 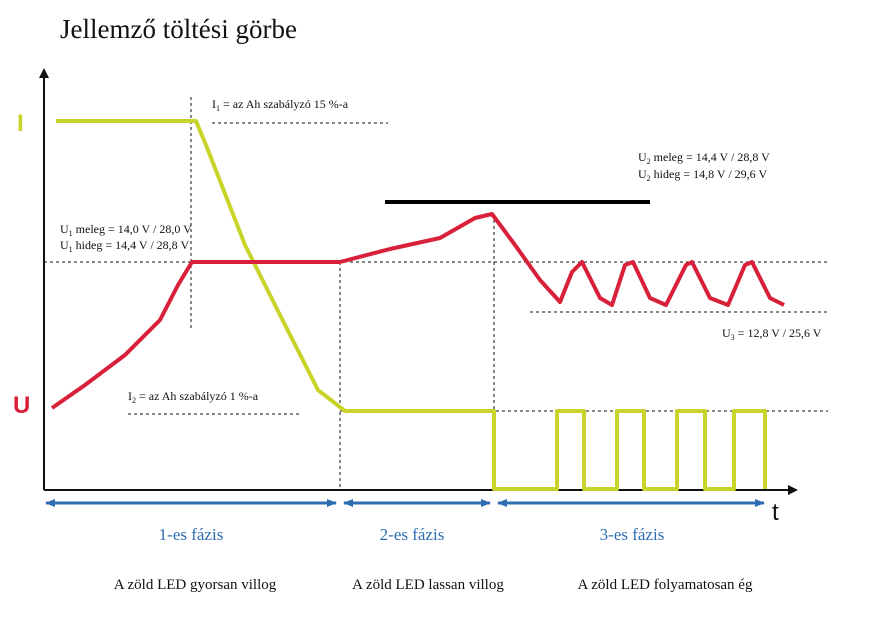 What do you see at coordinates (412, 534) in the screenshot?
I see `phase2-label: 2-es fázis` at bounding box center [412, 534].